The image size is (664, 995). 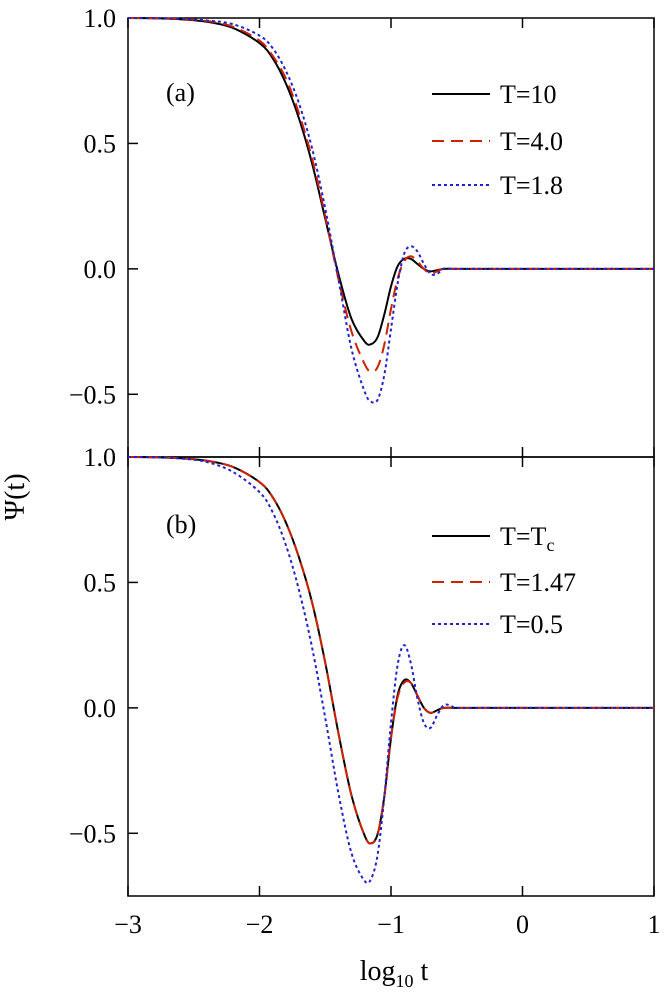 What do you see at coordinates (405, 981) in the screenshot?
I see `x-axis-label-sub: 10` at bounding box center [405, 981].